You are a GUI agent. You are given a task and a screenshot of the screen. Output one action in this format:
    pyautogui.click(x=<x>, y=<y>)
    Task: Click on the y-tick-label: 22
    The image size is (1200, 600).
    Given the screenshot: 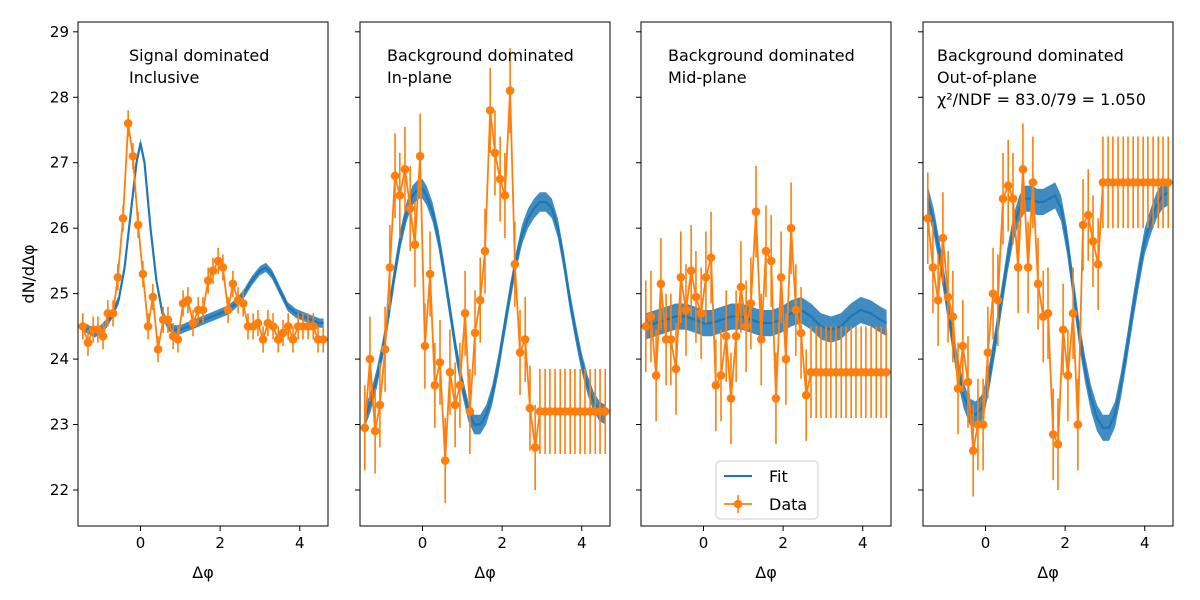 What is the action you would take?
    pyautogui.click(x=59, y=490)
    